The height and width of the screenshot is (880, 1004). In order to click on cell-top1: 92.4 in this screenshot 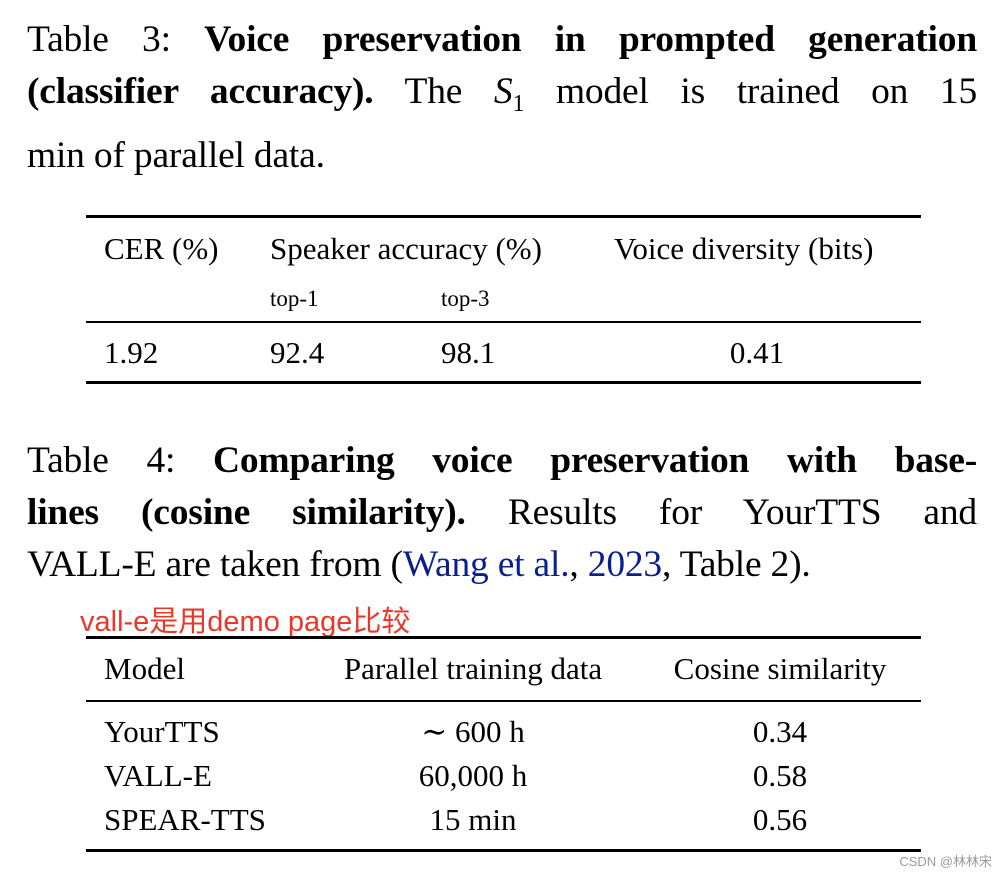, I will do `click(297, 352)`.